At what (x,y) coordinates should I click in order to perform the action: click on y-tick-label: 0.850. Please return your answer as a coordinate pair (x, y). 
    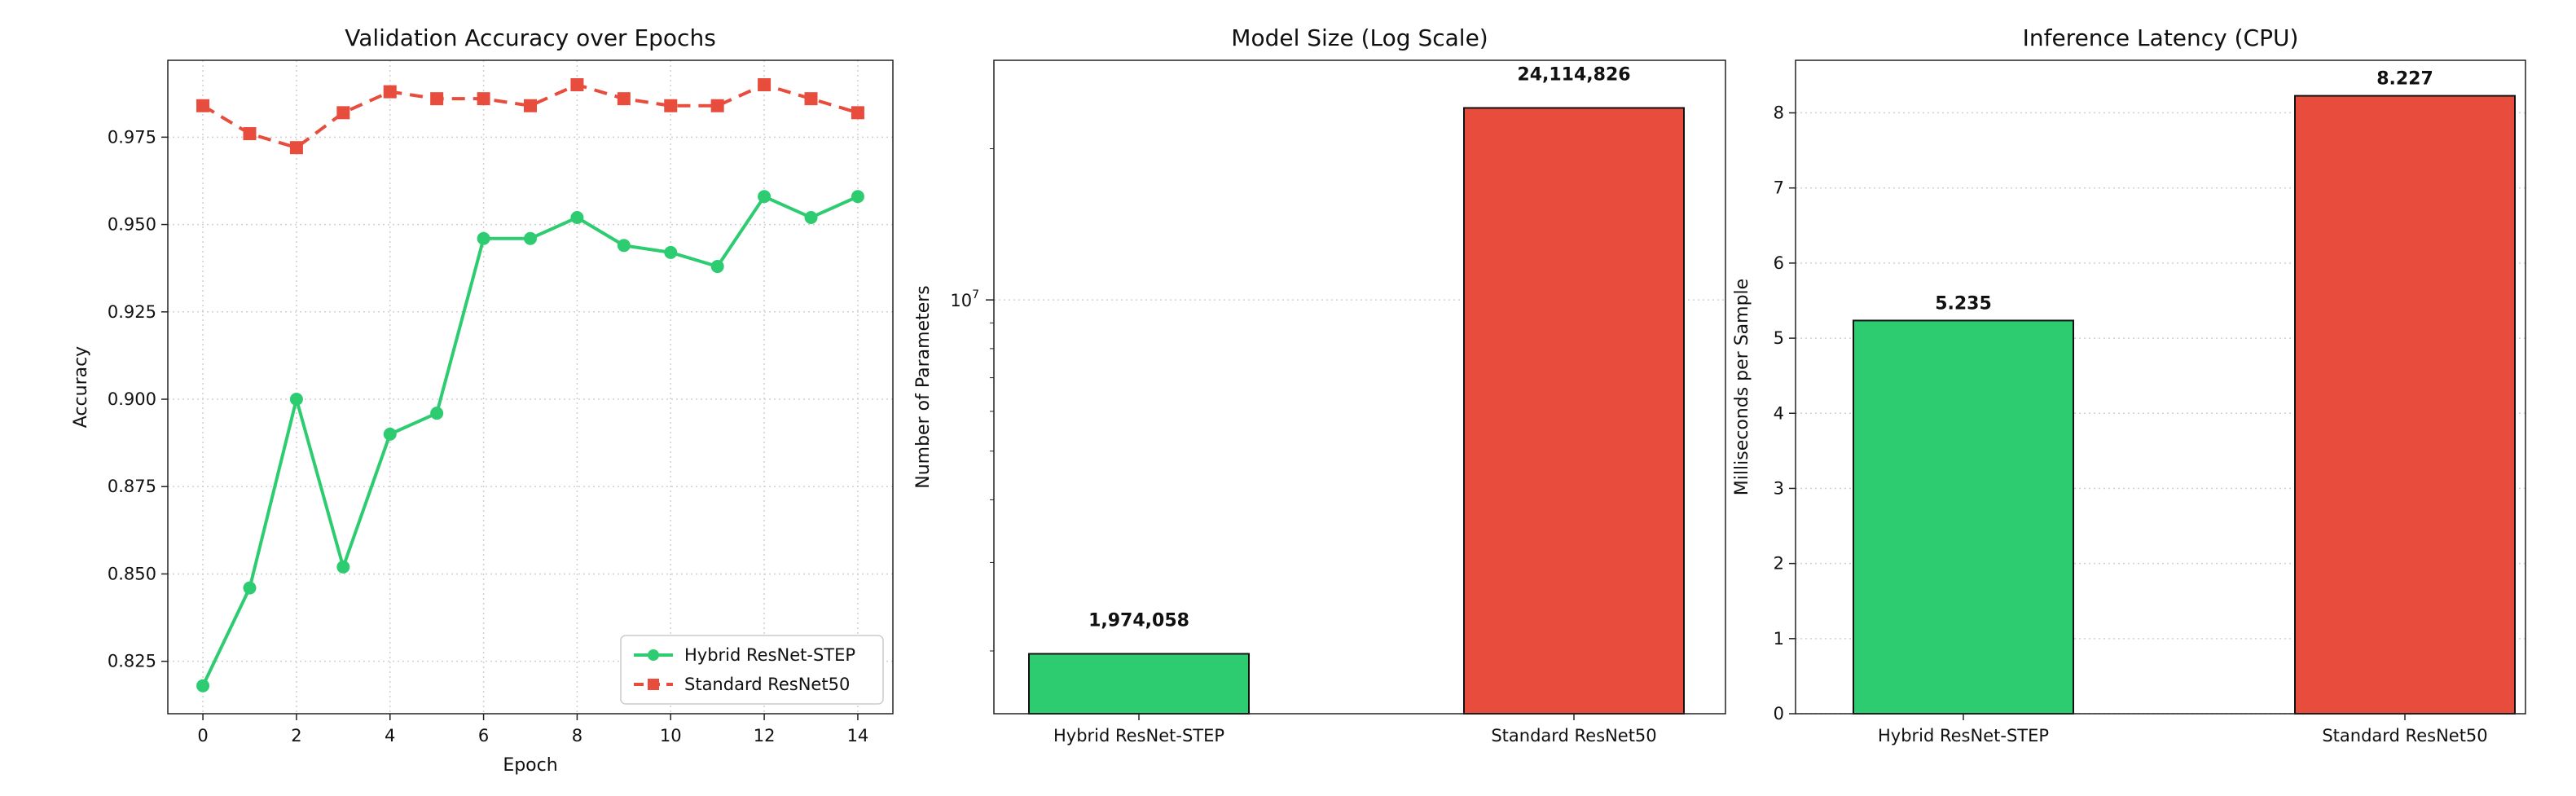
    Looking at the image, I should click on (132, 573).